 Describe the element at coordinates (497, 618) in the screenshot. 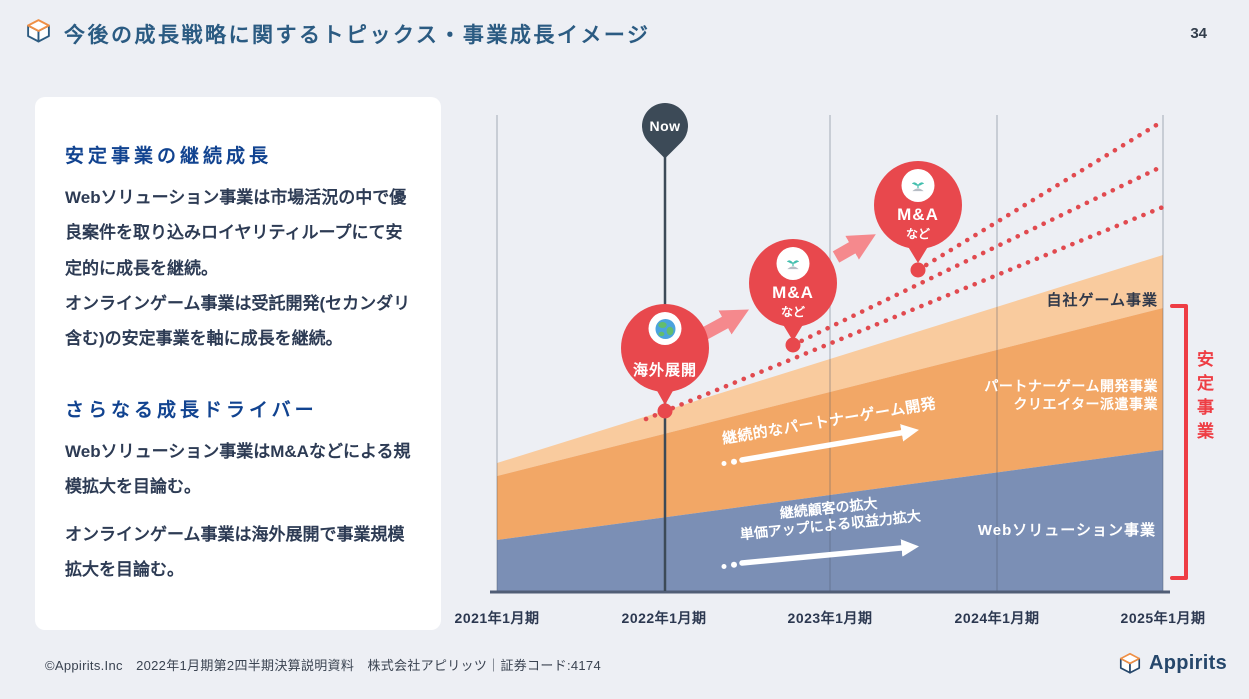

I see `axis-label-2021: 2021年1月期` at that location.